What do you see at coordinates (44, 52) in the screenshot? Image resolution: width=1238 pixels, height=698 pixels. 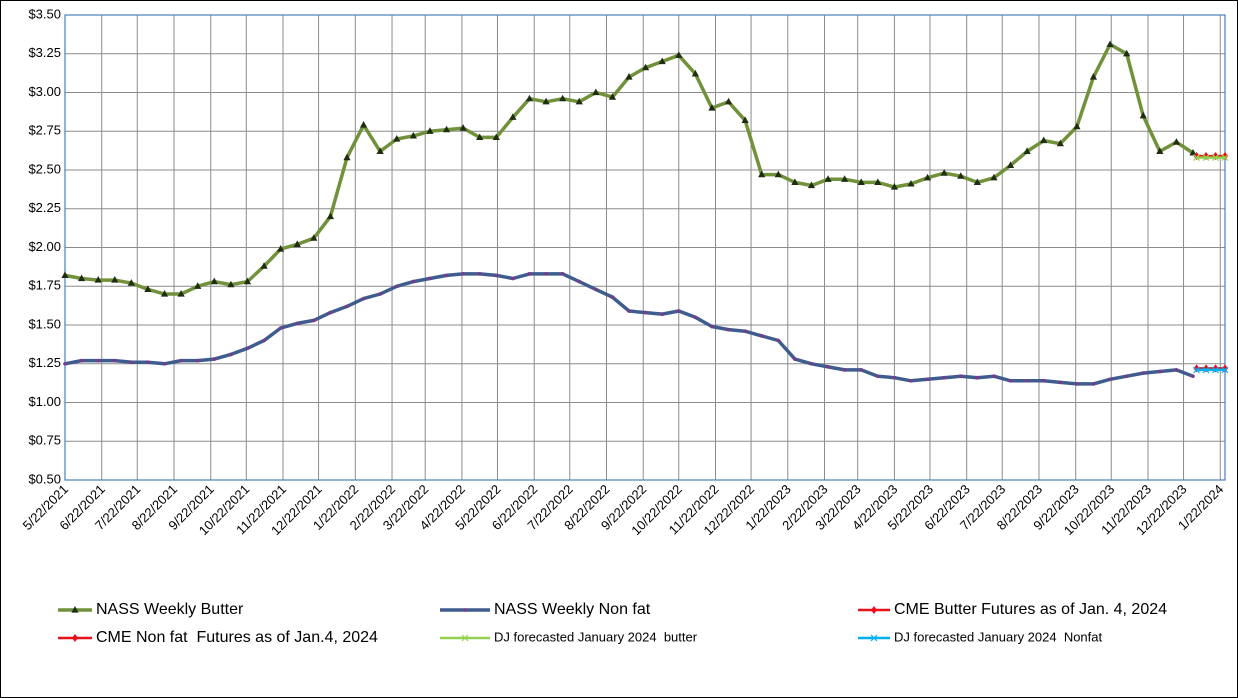 I see `y-tick-label: $3.25` at bounding box center [44, 52].